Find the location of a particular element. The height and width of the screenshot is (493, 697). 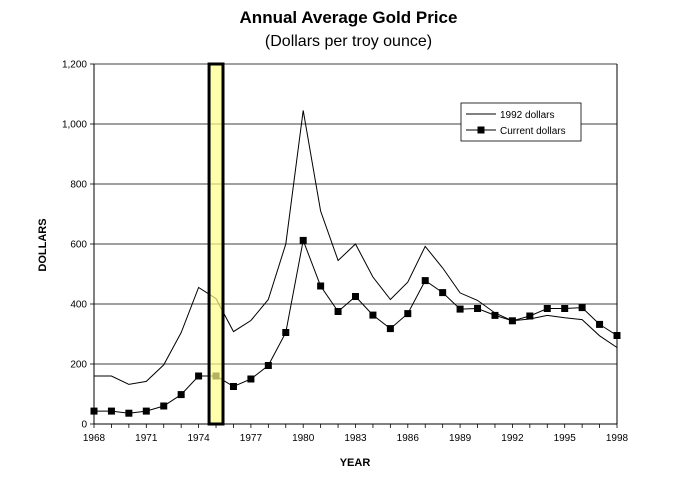

x-tick-label: 1974 is located at coordinates (198, 438).